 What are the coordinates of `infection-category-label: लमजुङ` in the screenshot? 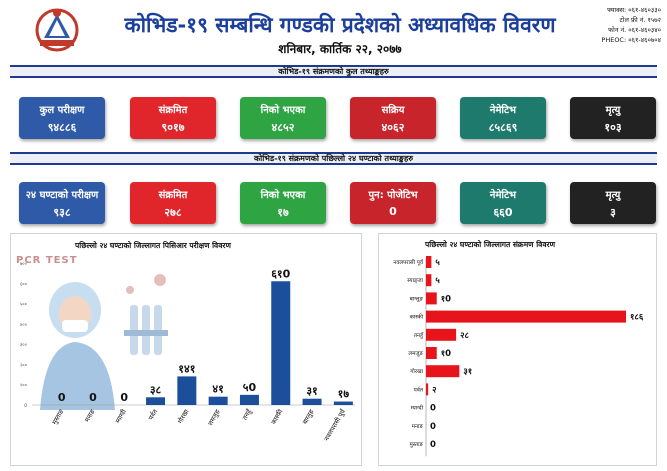 It's located at (415, 354).